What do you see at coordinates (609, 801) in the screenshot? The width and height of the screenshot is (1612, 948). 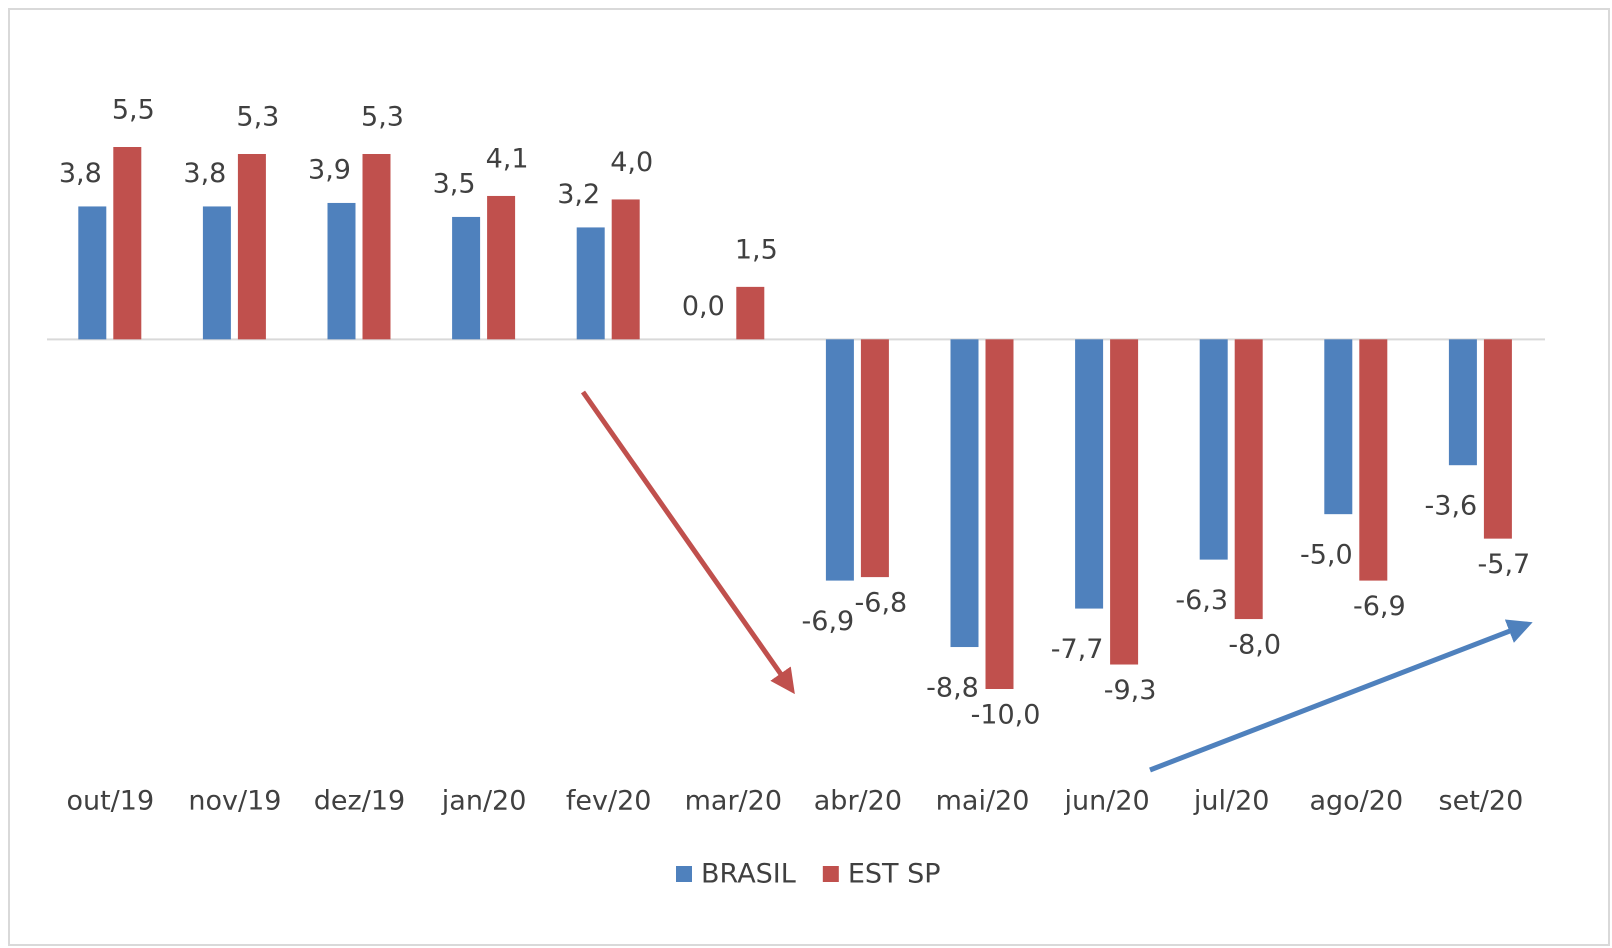 I see `x-tick-label: fev/20` at bounding box center [609, 801].